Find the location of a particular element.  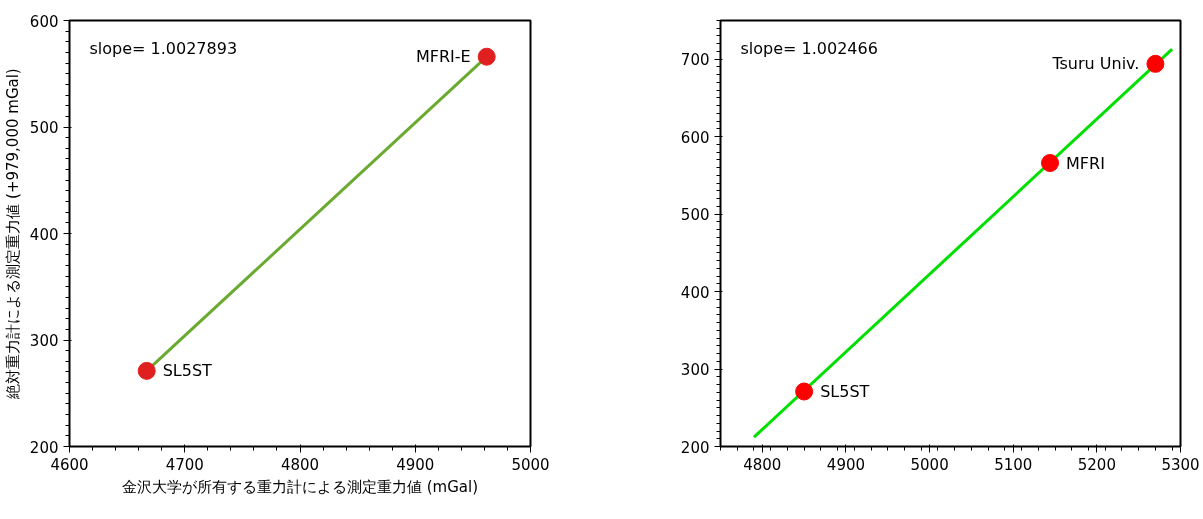

x-tick-label: 5200 is located at coordinates (1096, 464).